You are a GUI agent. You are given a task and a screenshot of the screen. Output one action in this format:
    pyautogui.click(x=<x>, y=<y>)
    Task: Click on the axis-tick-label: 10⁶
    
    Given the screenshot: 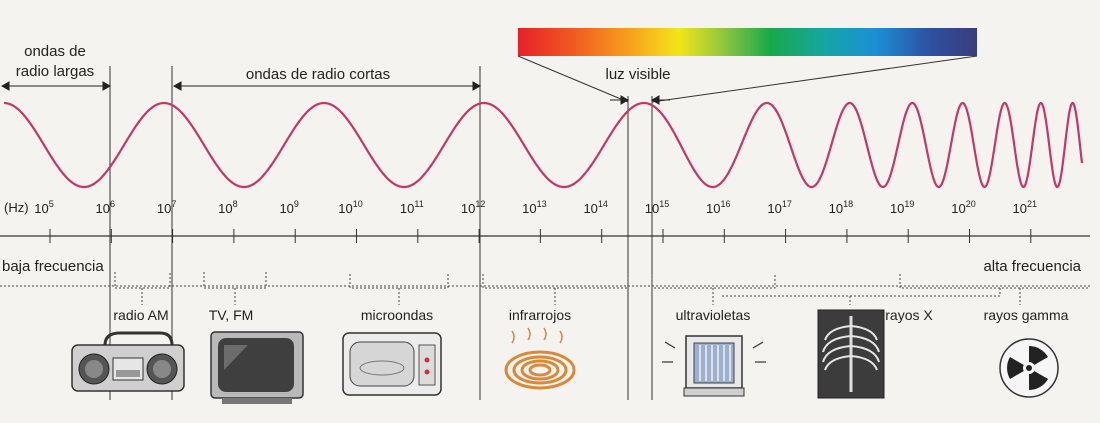 What is the action you would take?
    pyautogui.click(x=105, y=207)
    